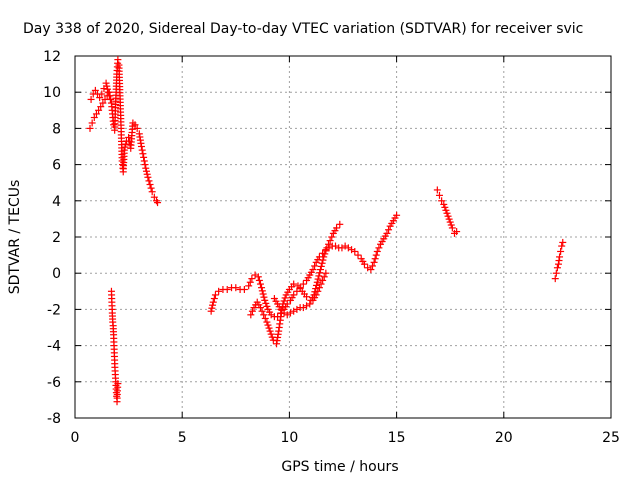  I want to click on y-tick-label: 2, so click(56, 238).